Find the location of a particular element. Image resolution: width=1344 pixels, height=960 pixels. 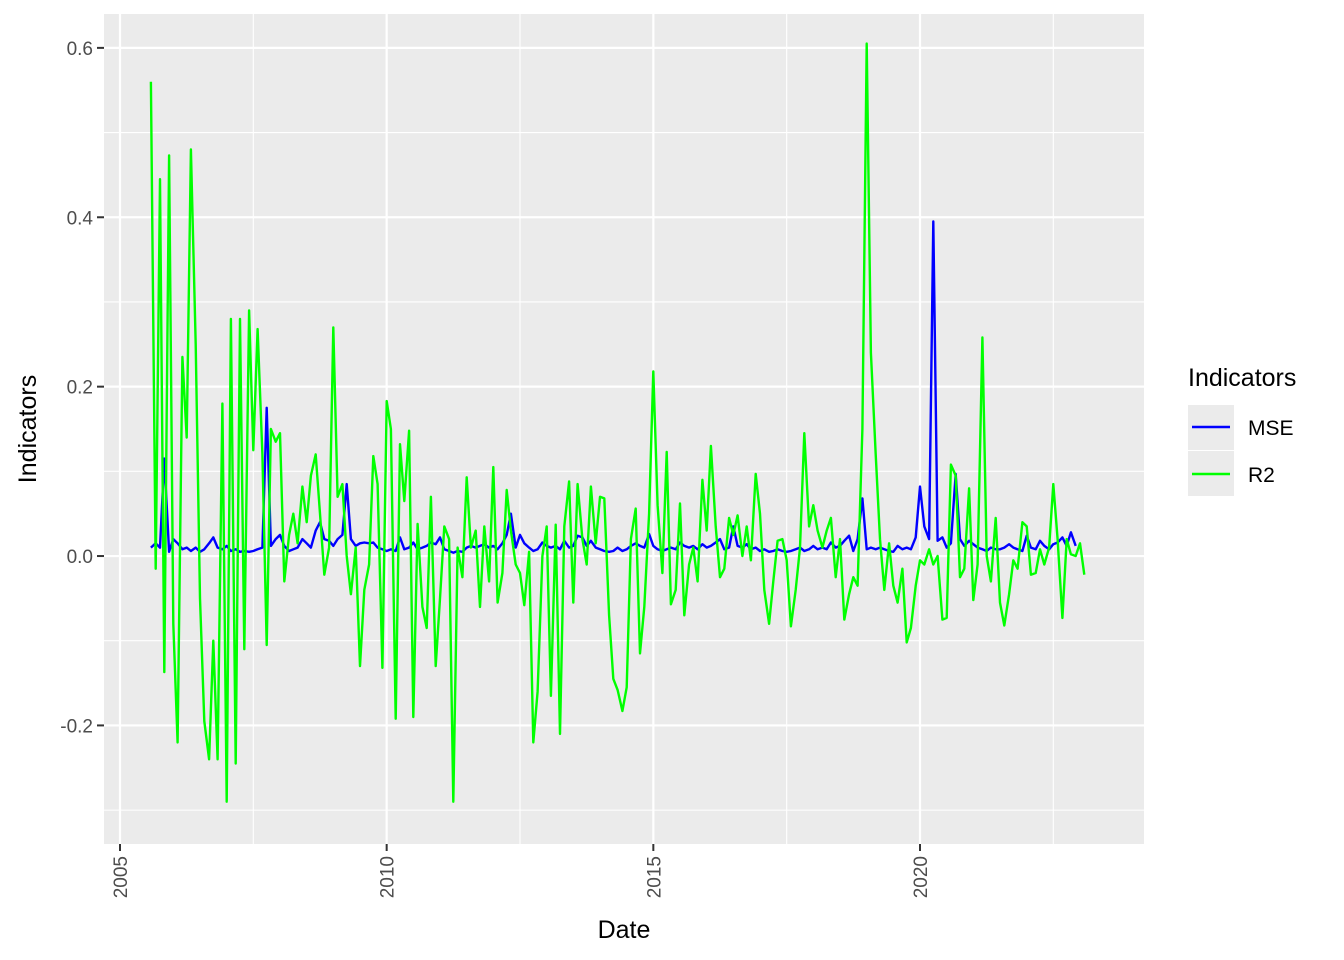

legend: Indicators MSE R2 is located at coordinates (1242, 430).